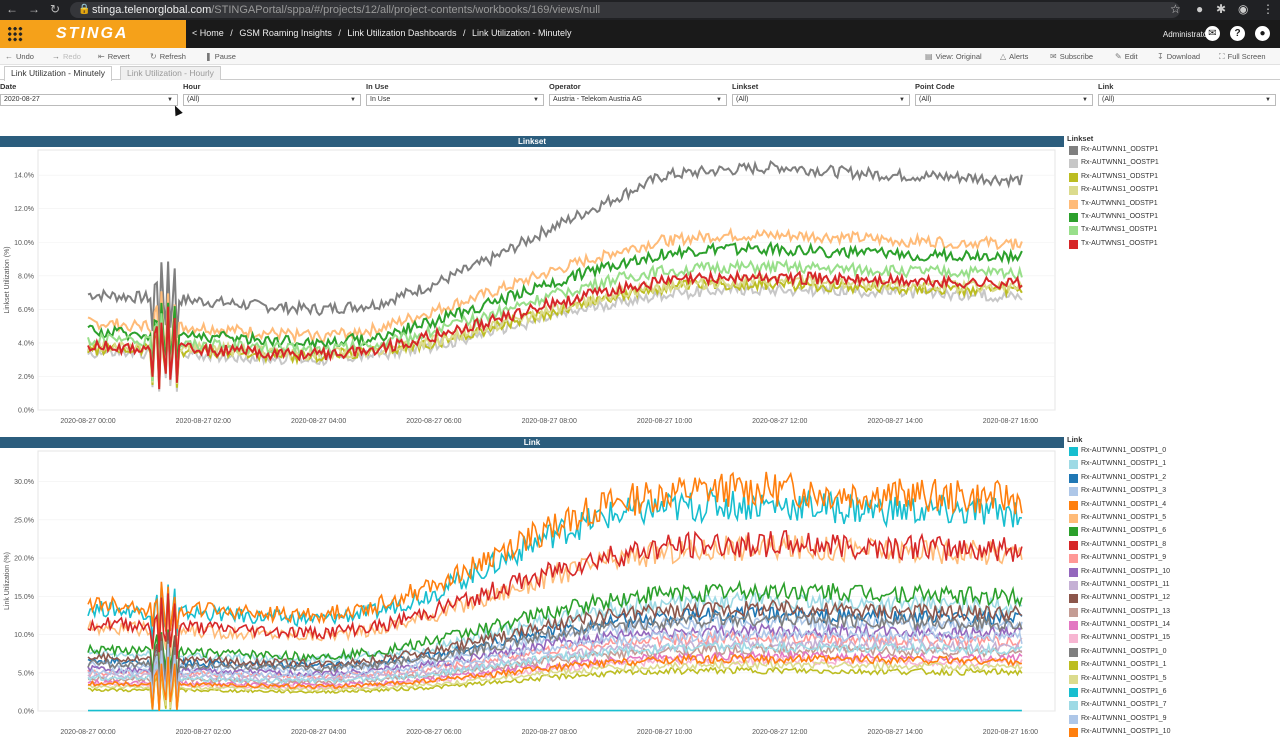 Image resolution: width=1280 pixels, height=743 pixels. I want to click on edit-button: ✎ Edit, so click(1126, 56).